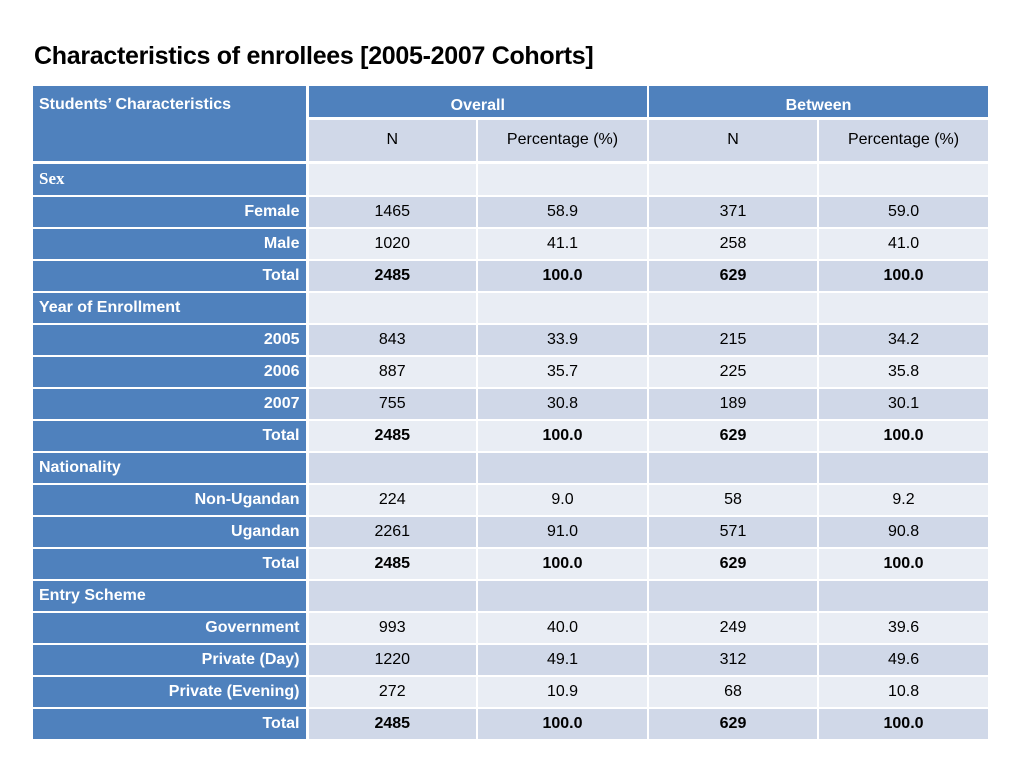 This screenshot has height=768, width=1024. I want to click on header-between: Between, so click(819, 103).